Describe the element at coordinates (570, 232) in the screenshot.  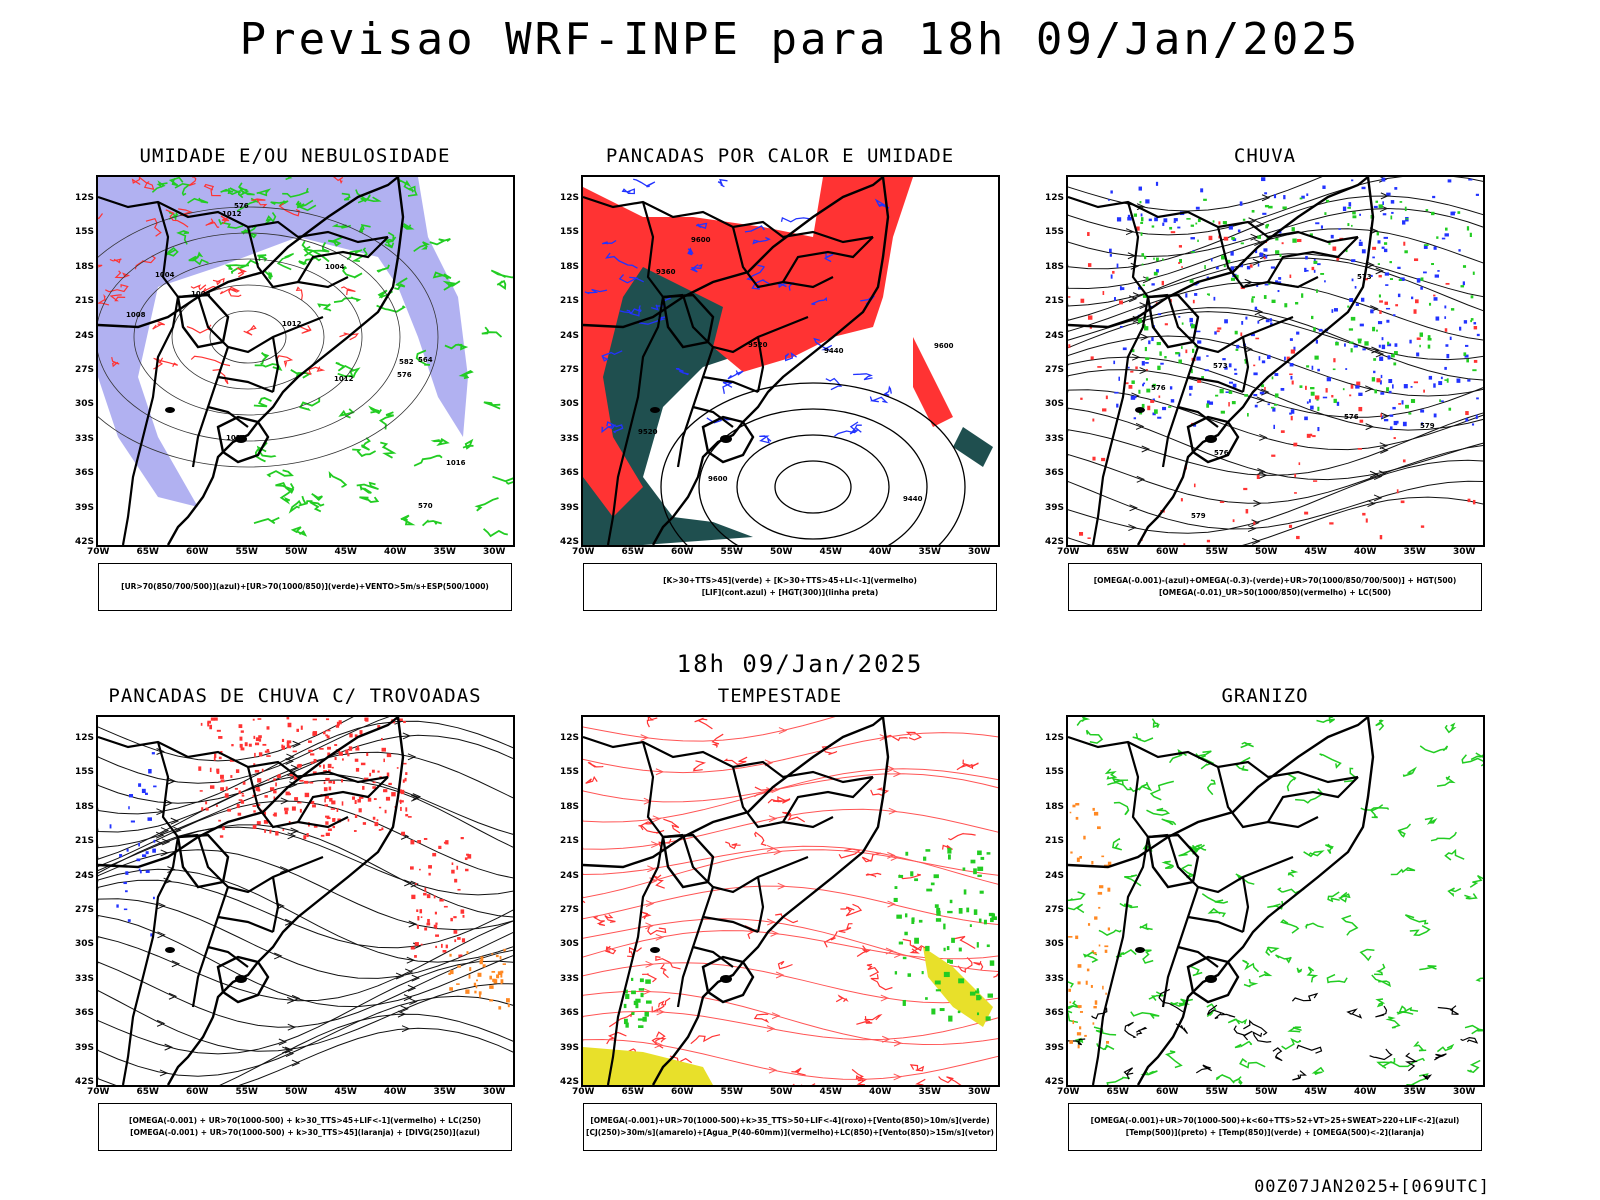
I see `lat-tick-label: 15S` at that location.